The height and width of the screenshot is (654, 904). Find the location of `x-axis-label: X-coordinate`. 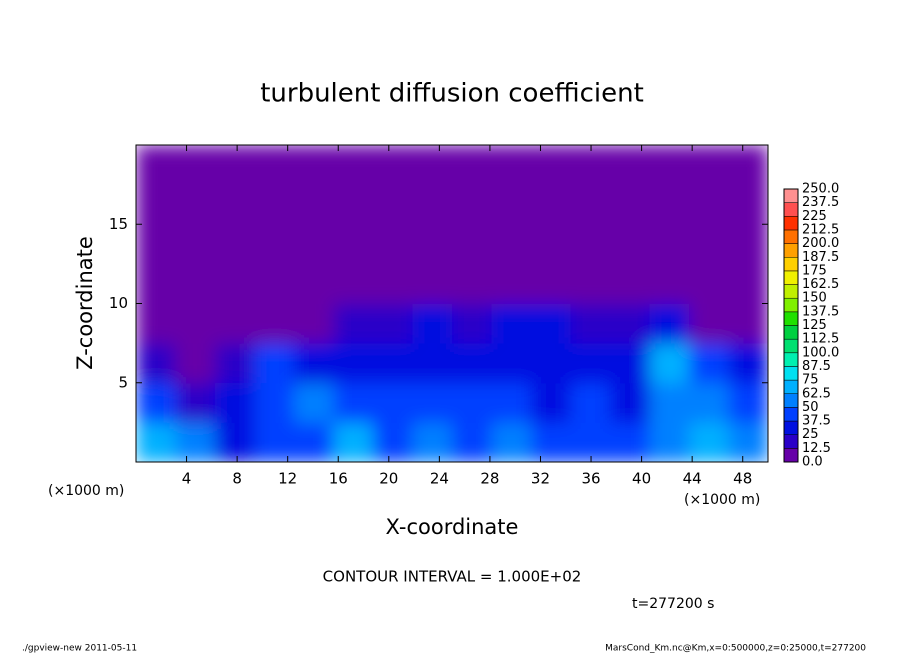

x-axis-label: X-coordinate is located at coordinates (452, 527).